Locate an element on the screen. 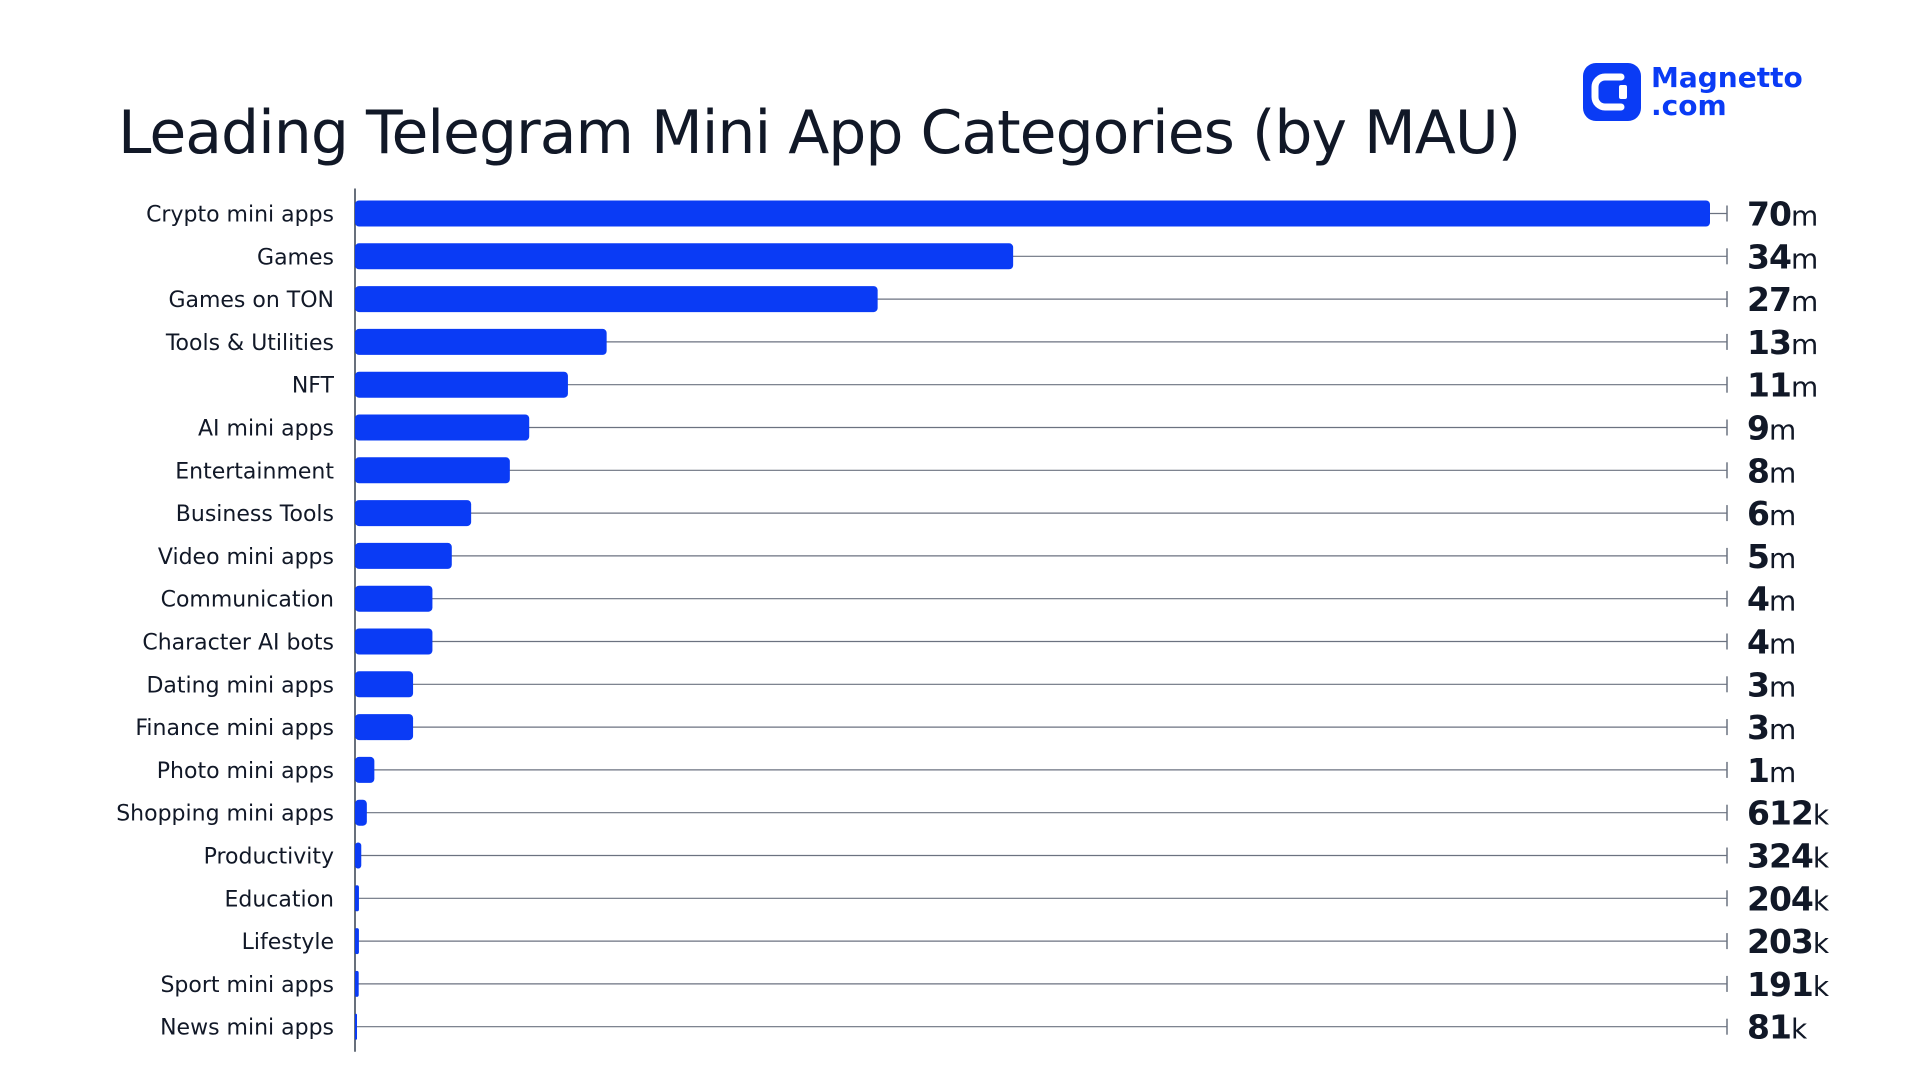 Image resolution: width=1920 pixels, height=1080 pixels. category-label: Games is located at coordinates (295, 257).